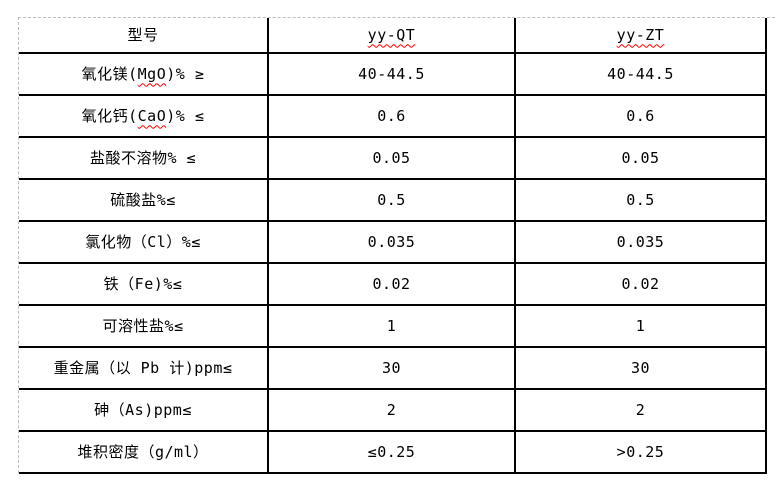 The height and width of the screenshot is (493, 780). I want to click on spec-label-text: )% ≥, so click(185, 73).